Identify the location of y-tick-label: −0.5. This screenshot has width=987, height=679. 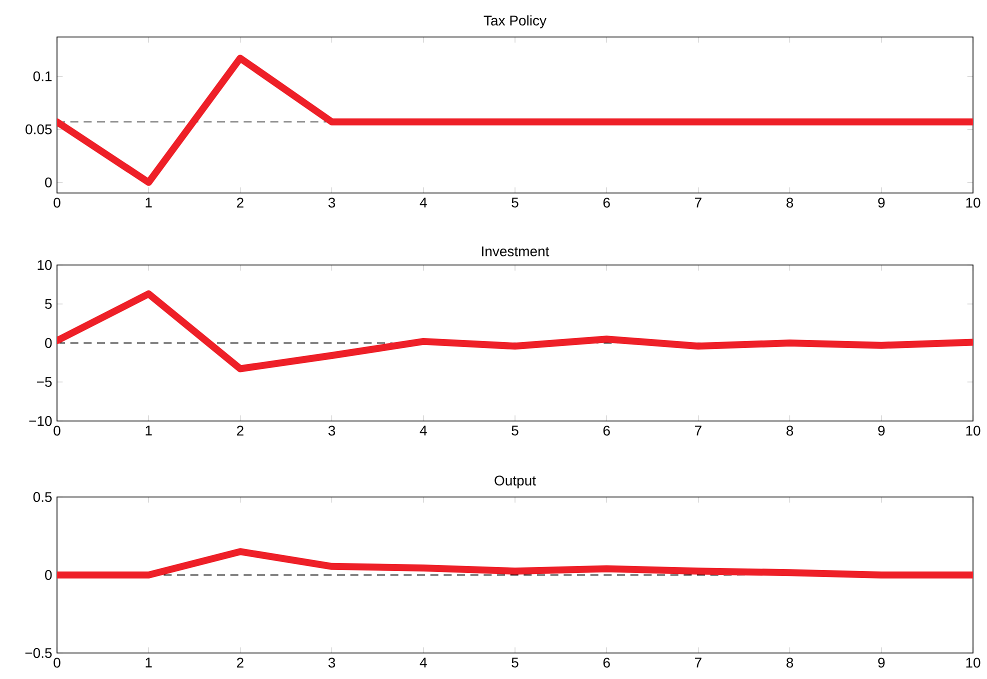
(38, 653).